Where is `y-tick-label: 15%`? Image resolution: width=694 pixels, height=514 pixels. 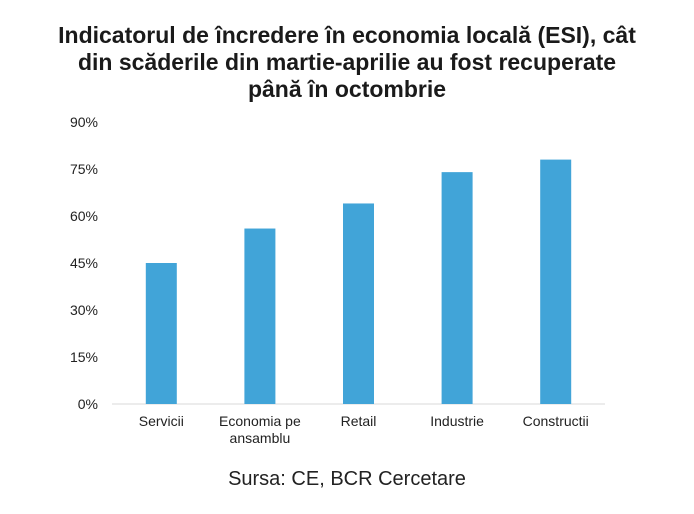 y-tick-label: 15% is located at coordinates (84, 357).